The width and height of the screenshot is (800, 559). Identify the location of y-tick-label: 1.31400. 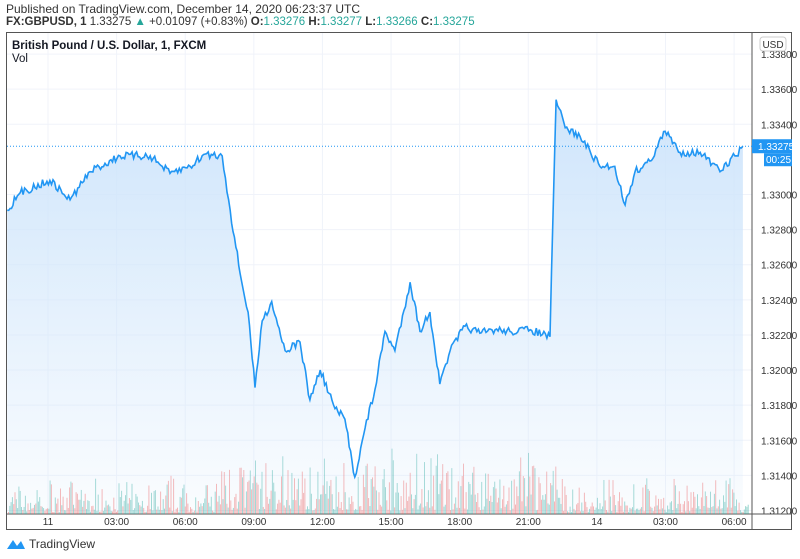
(779, 476).